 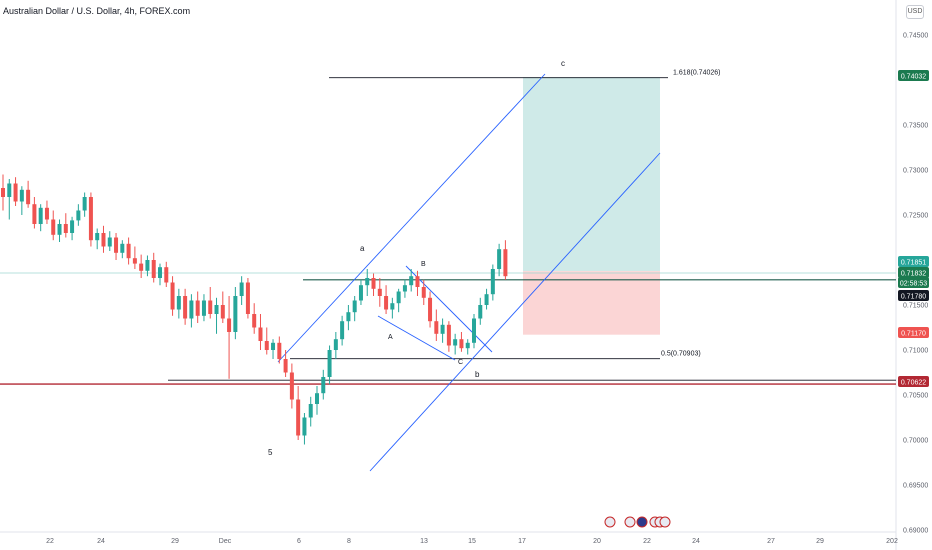 What do you see at coordinates (642, 522) in the screenshot?
I see `au-flag-icon` at bounding box center [642, 522].